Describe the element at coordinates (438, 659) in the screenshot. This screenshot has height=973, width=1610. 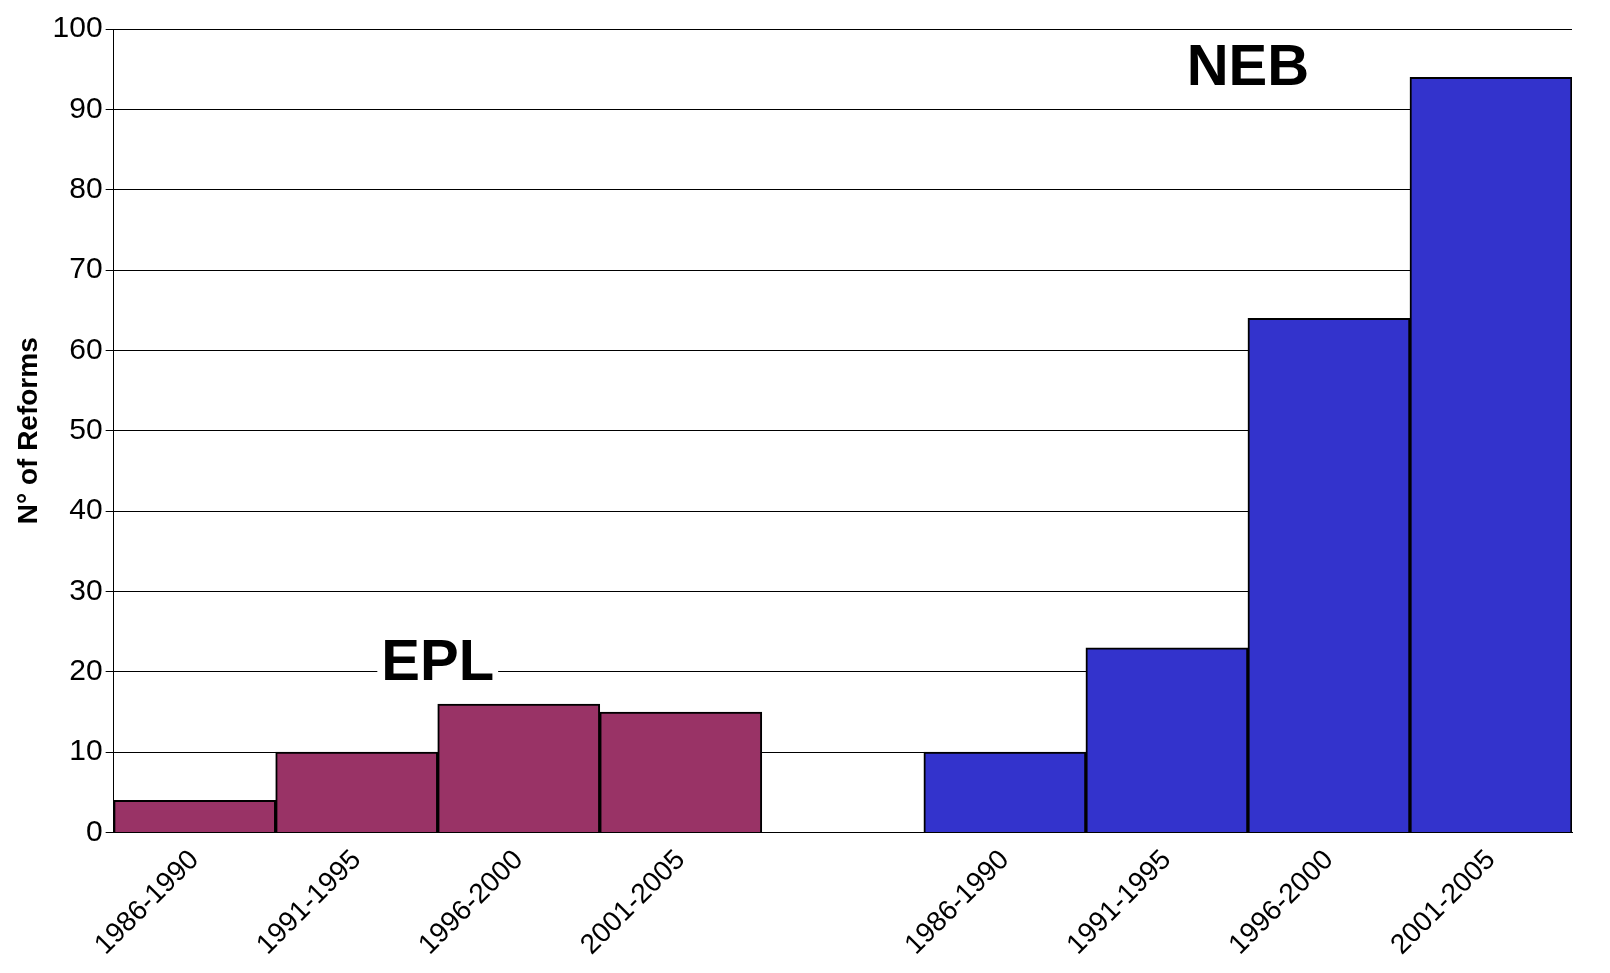
I see `series-label: EPL` at that location.